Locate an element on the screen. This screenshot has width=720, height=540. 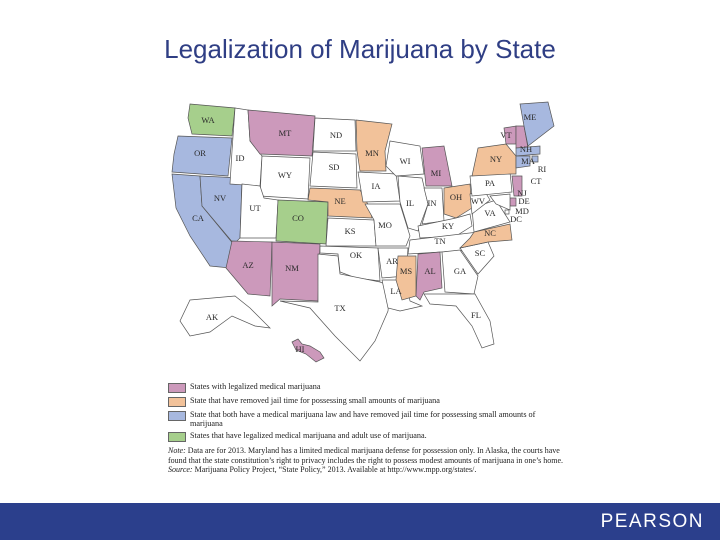
state-il is located at coordinates (413, 203).